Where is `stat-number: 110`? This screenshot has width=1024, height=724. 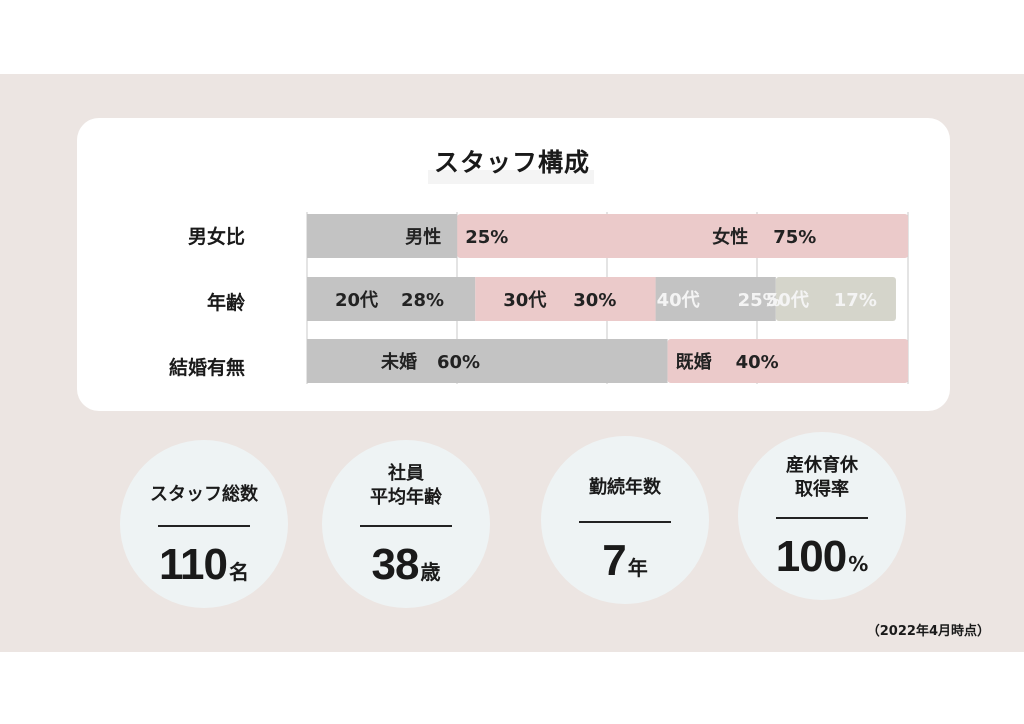
stat-number: 110 is located at coordinates (193, 564).